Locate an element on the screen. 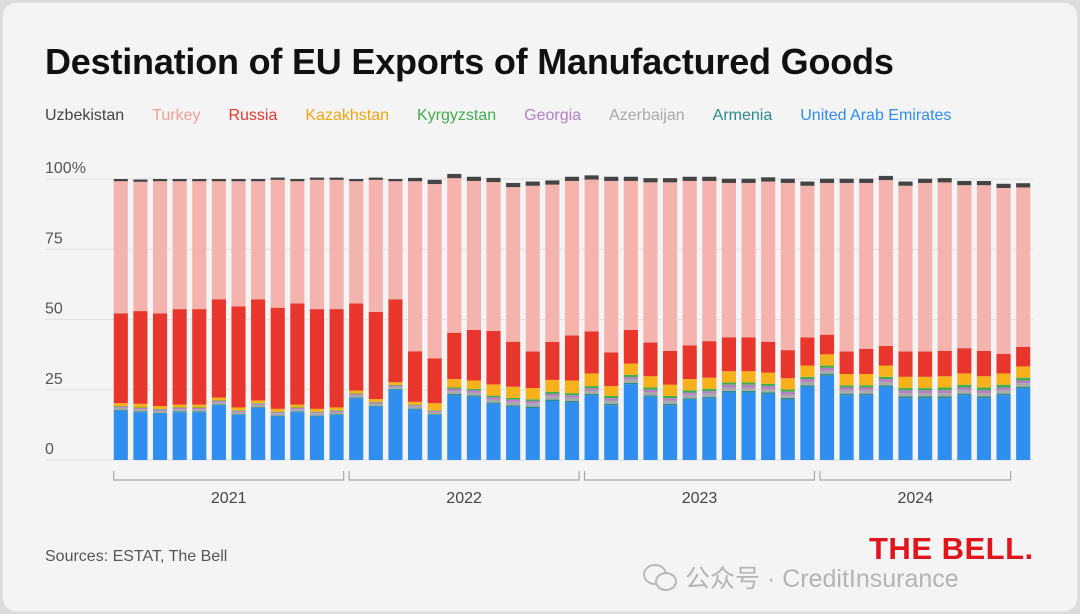  x-year-label: 2022 is located at coordinates (464, 498).